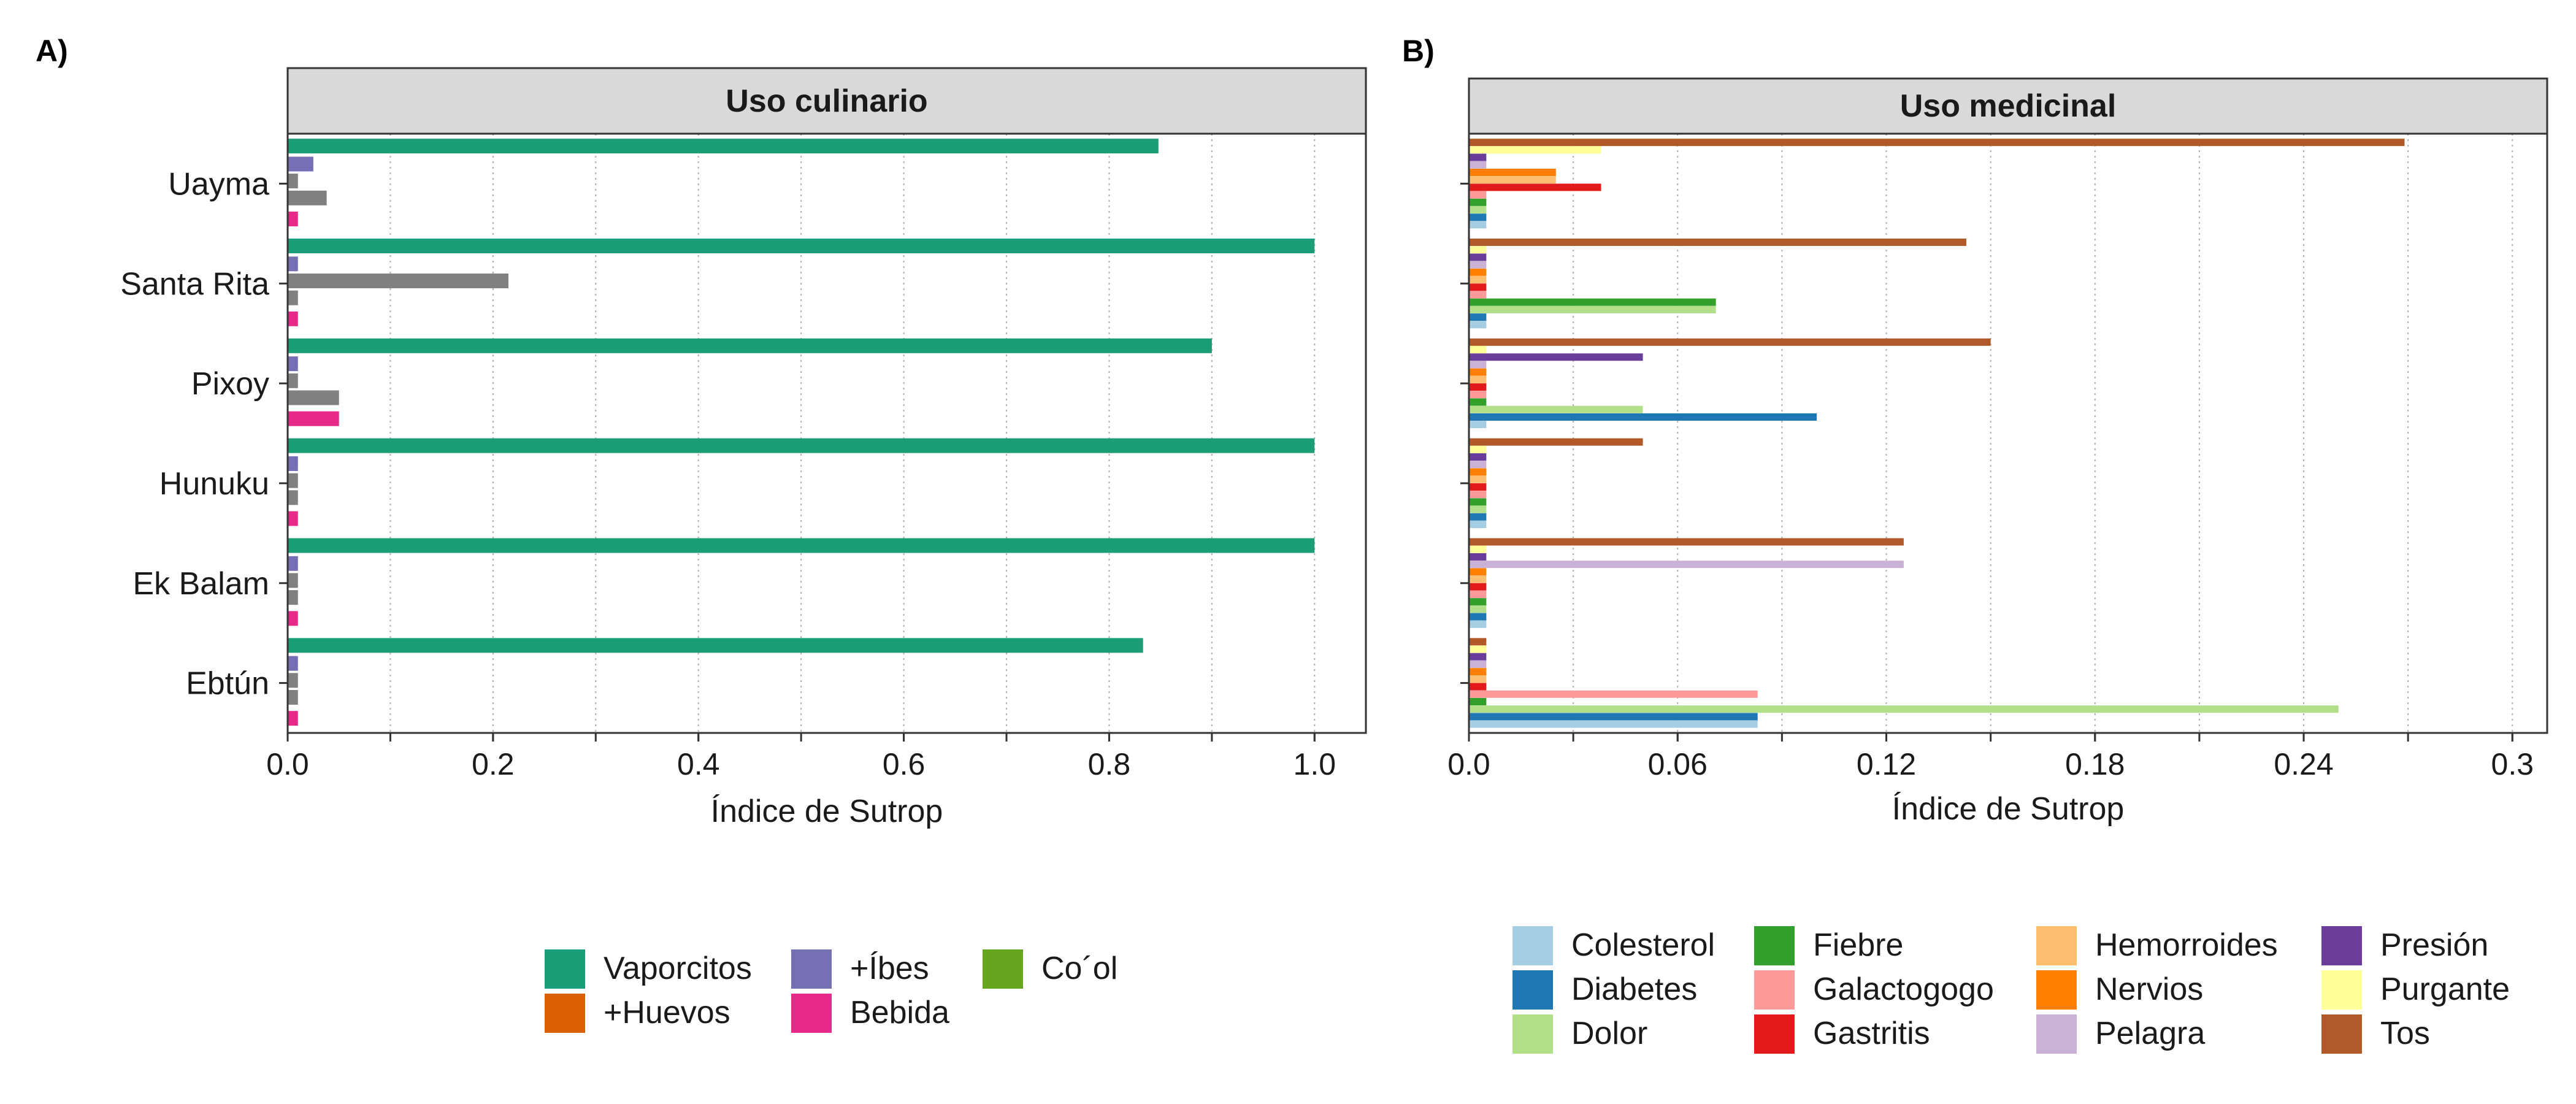 The image size is (2576, 1104). What do you see at coordinates (52, 51) in the screenshot?
I see `panel-label-a: A)` at bounding box center [52, 51].